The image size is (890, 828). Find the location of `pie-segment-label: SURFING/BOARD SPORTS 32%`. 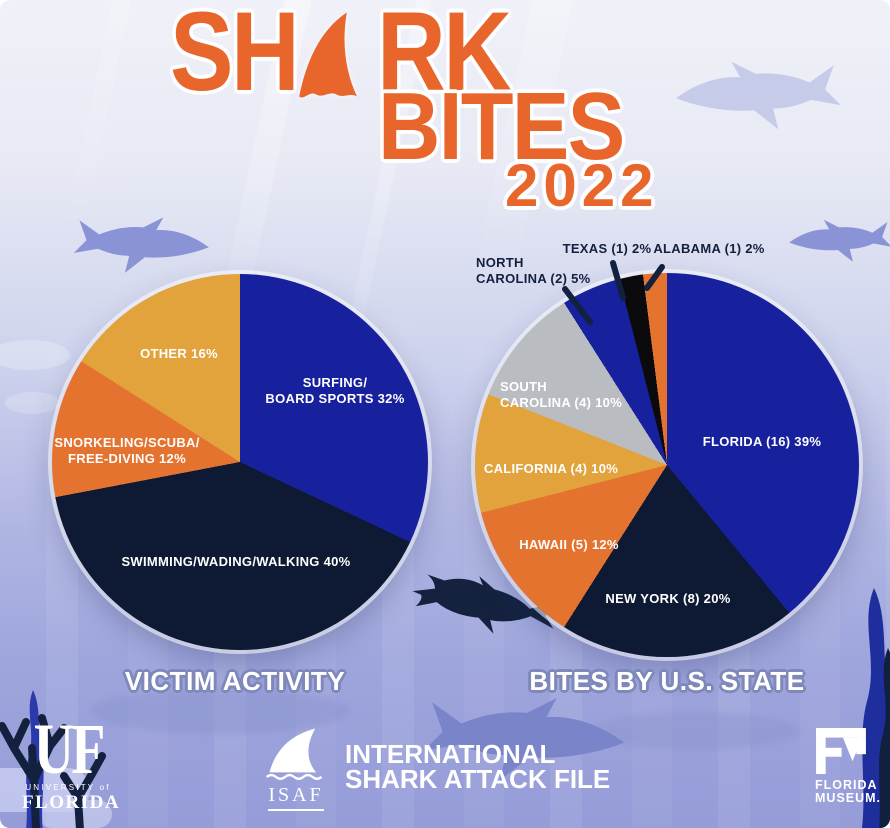

pie-segment-label: SURFING/BOARD SPORTS 32% is located at coordinates (335, 390).